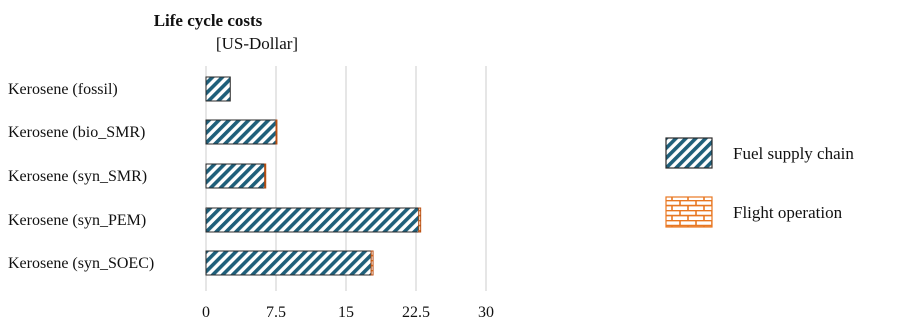 This screenshot has height=321, width=904. I want to click on x-tick-label: 0, so click(206, 312).